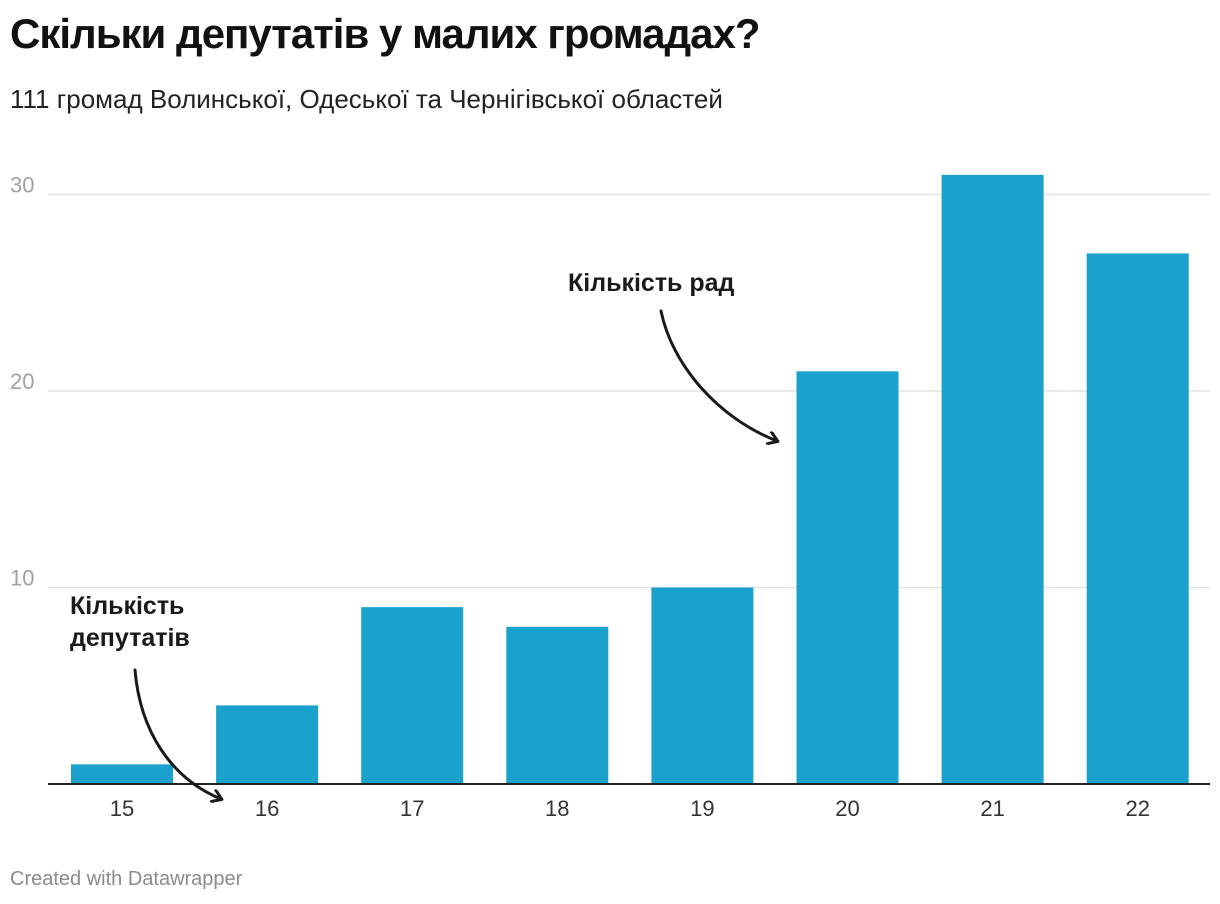 Image resolution: width=1220 pixels, height=904 pixels. I want to click on arrow-deputies, so click(177, 733).